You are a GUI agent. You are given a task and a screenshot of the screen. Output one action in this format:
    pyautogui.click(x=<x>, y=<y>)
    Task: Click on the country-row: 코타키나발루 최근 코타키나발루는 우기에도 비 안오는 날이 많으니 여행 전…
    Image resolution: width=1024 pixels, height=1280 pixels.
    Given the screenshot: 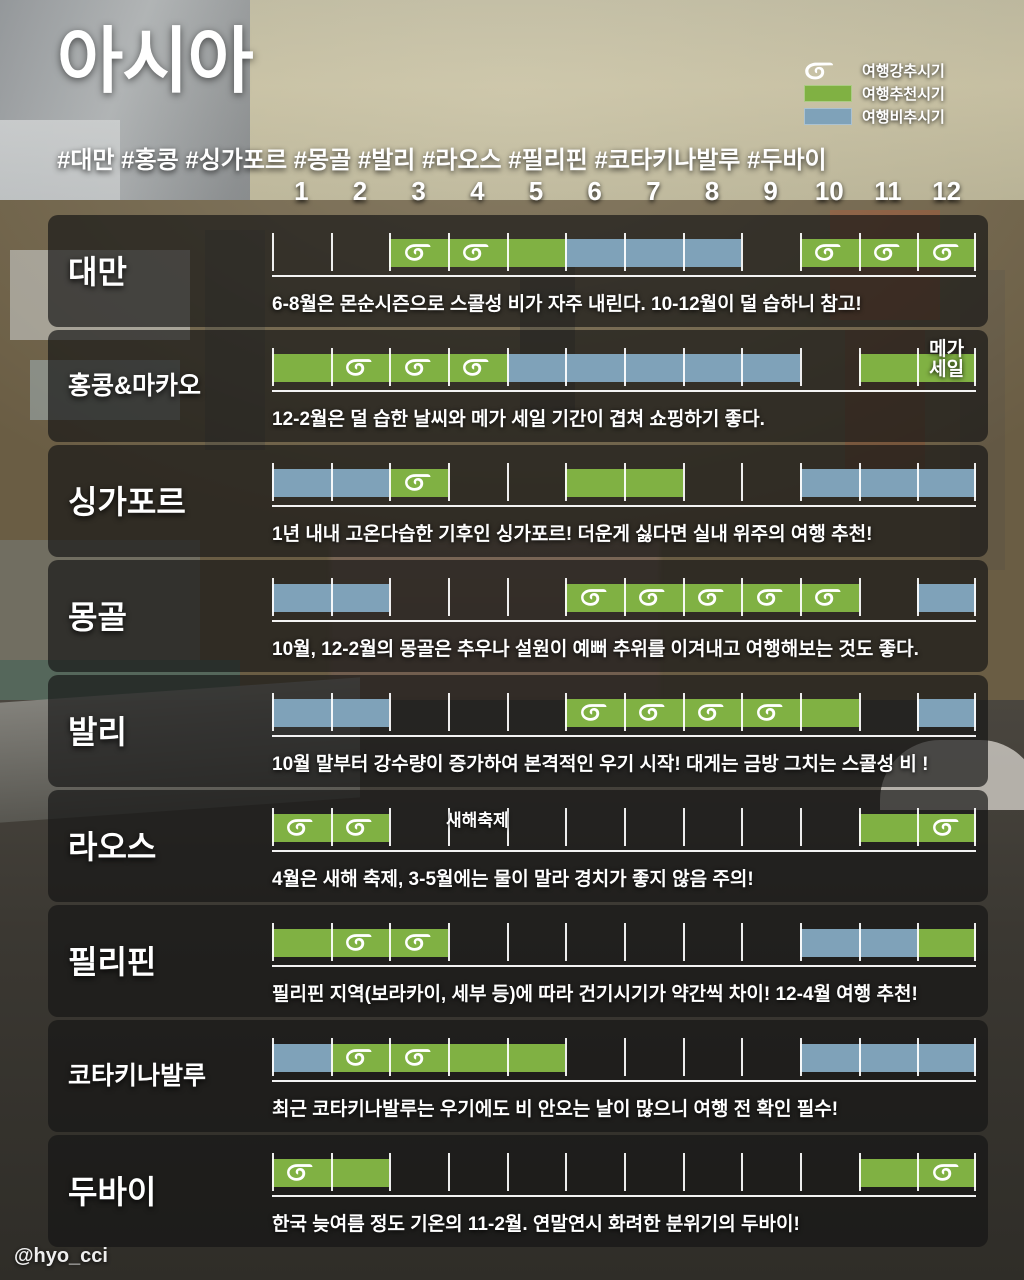 What is the action you would take?
    pyautogui.click(x=512, y=1076)
    